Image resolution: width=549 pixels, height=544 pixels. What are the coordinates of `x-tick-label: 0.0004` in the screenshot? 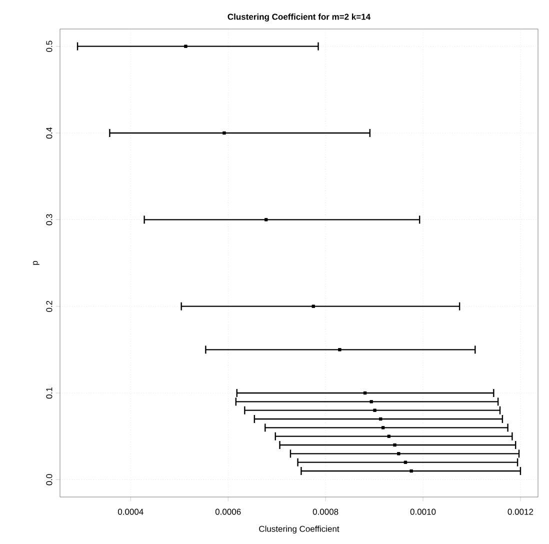 It's located at (131, 511).